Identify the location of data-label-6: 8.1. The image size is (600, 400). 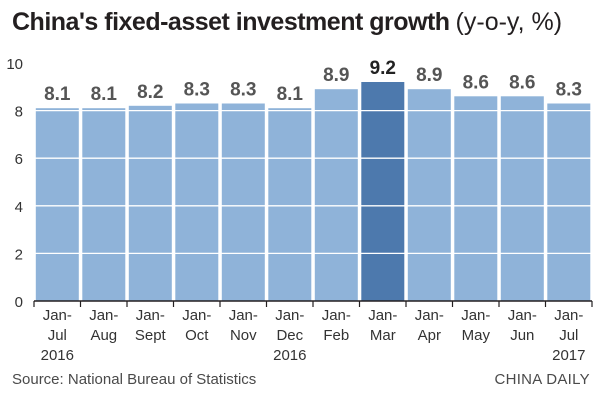
(290, 94).